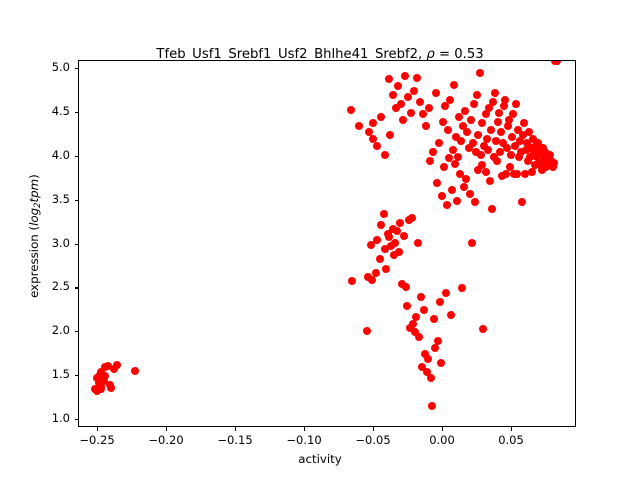 This screenshot has width=640, height=480. I want to click on x-axis-tick-label: −0.10, so click(304, 440).